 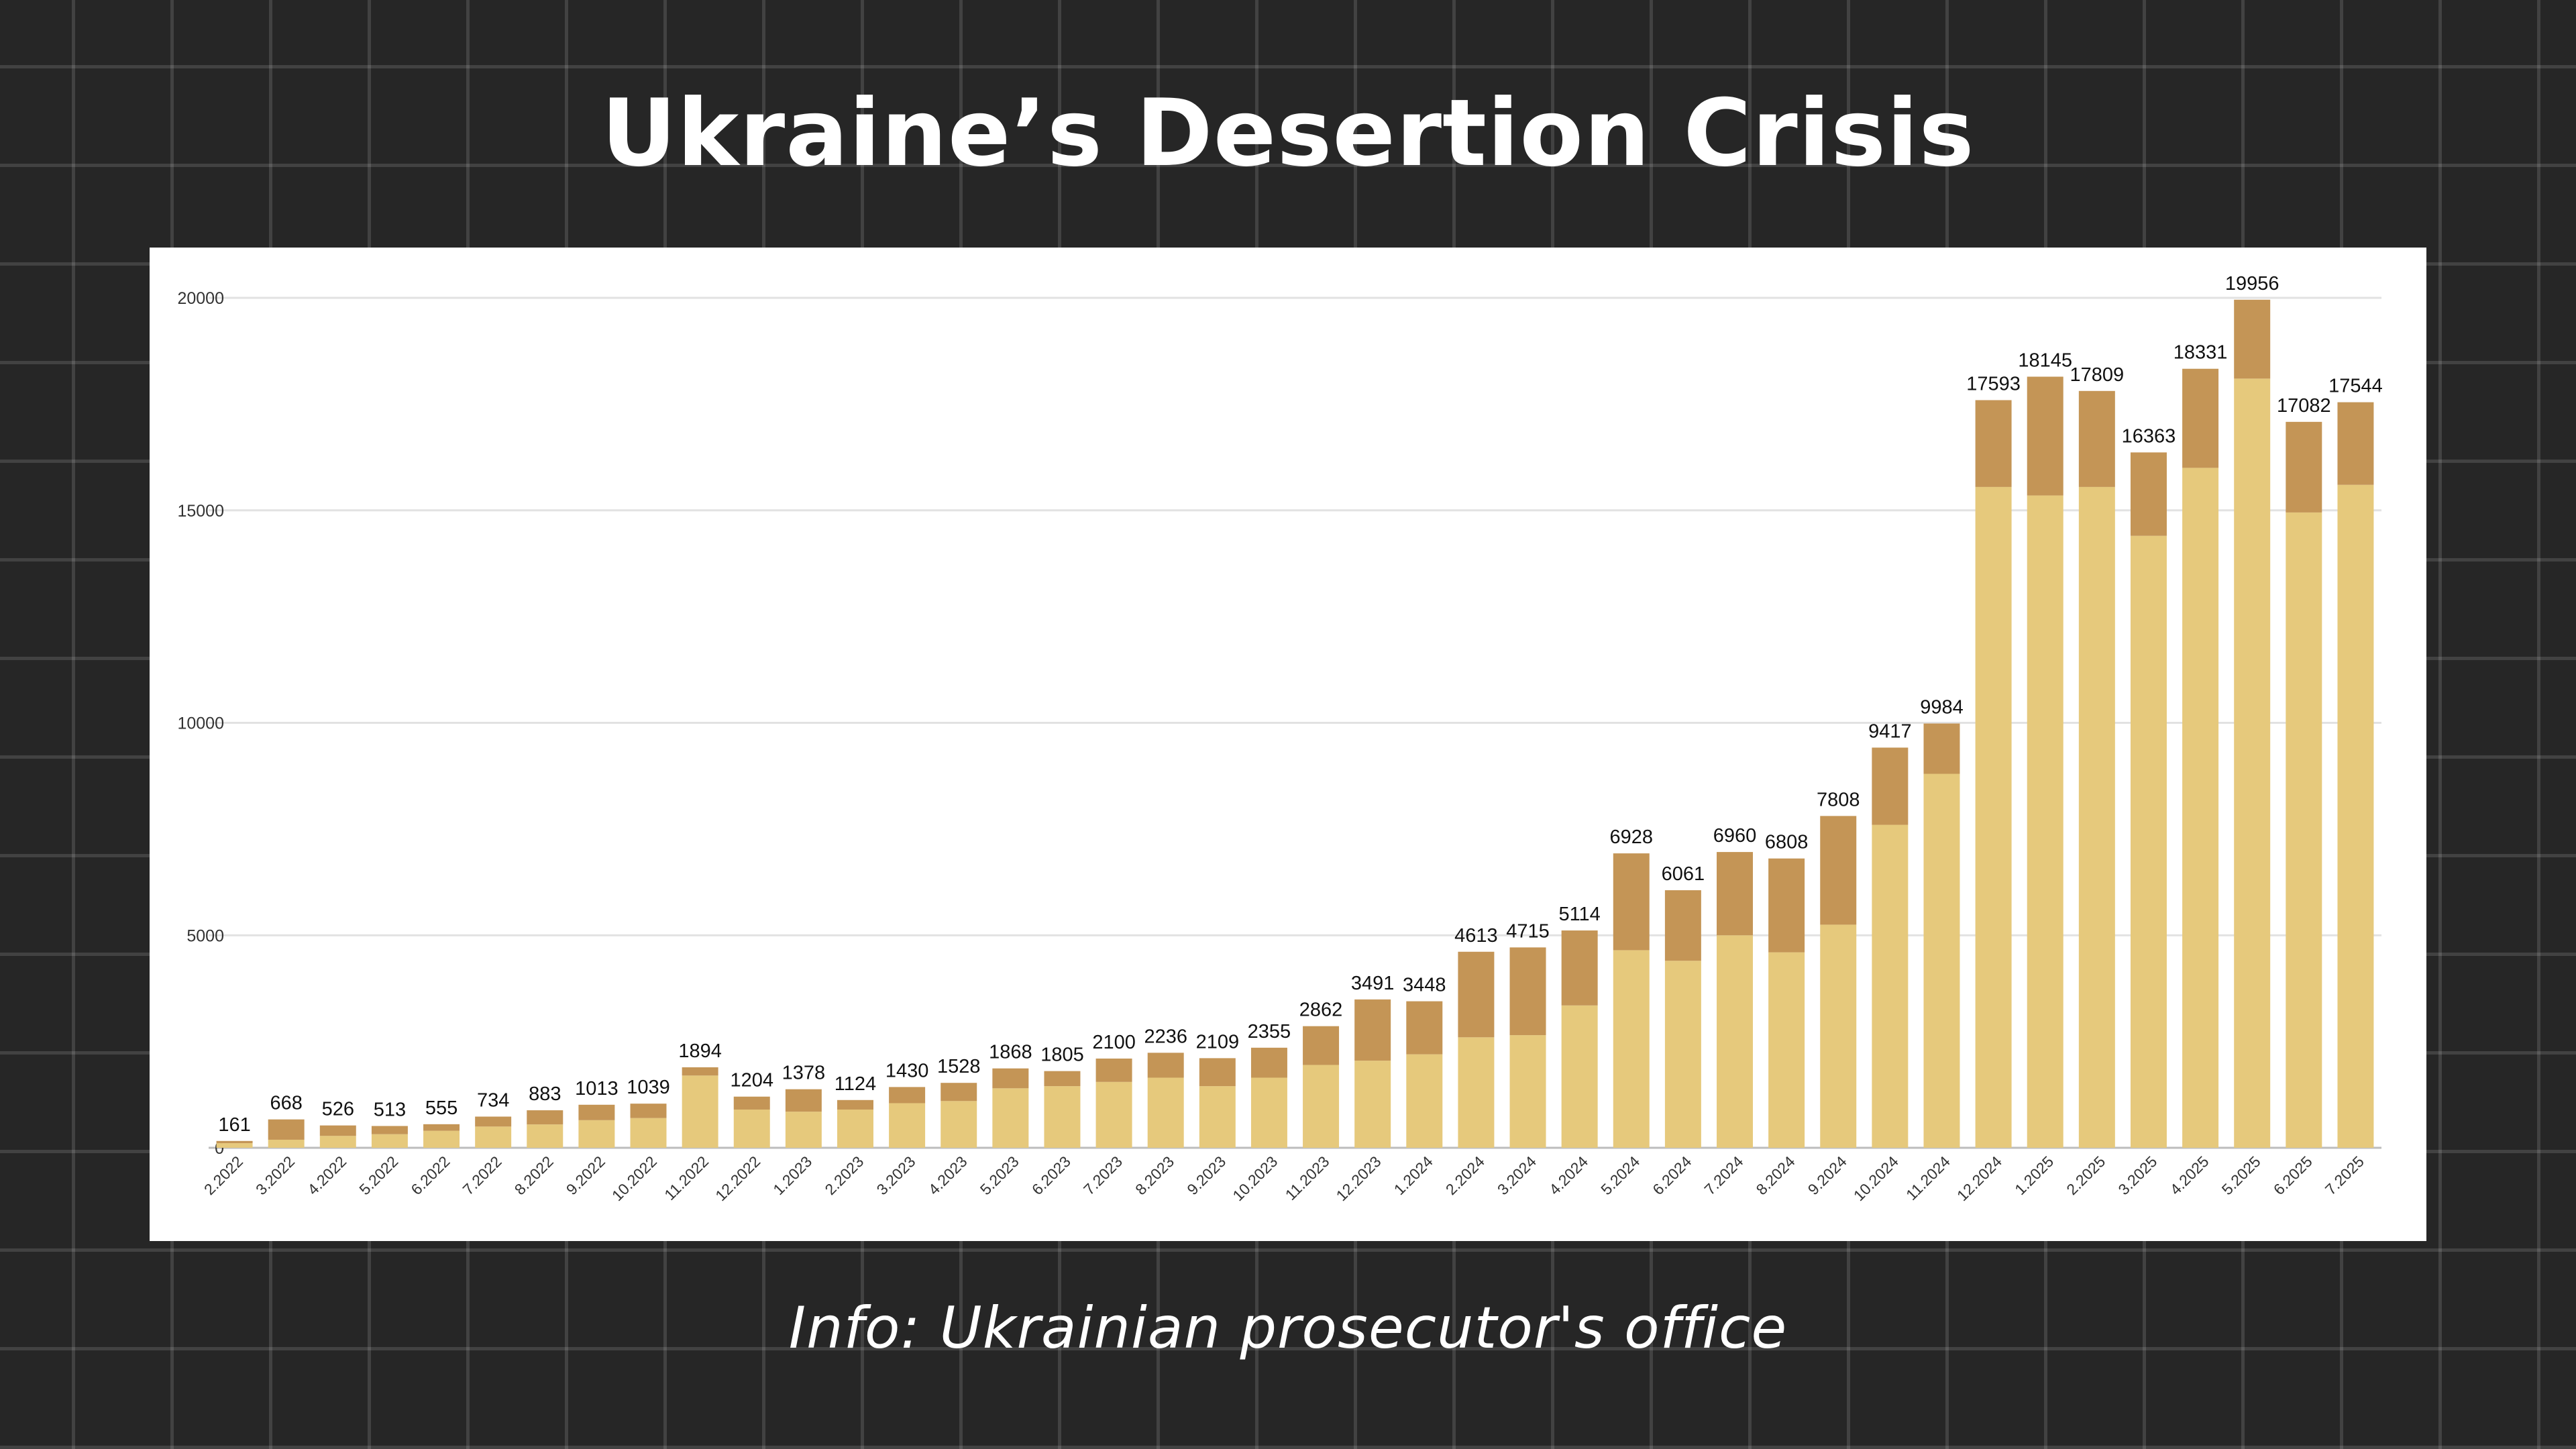 What do you see at coordinates (1010, 1052) in the screenshot?
I see `data-label: 1868` at bounding box center [1010, 1052].